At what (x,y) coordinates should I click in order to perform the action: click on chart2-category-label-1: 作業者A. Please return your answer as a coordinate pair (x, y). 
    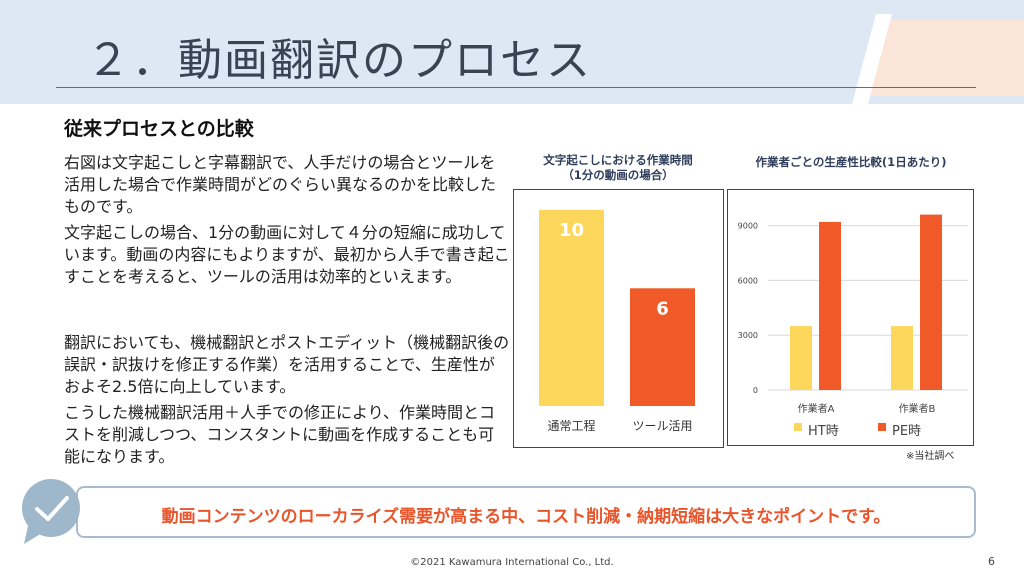
    Looking at the image, I should click on (816, 408).